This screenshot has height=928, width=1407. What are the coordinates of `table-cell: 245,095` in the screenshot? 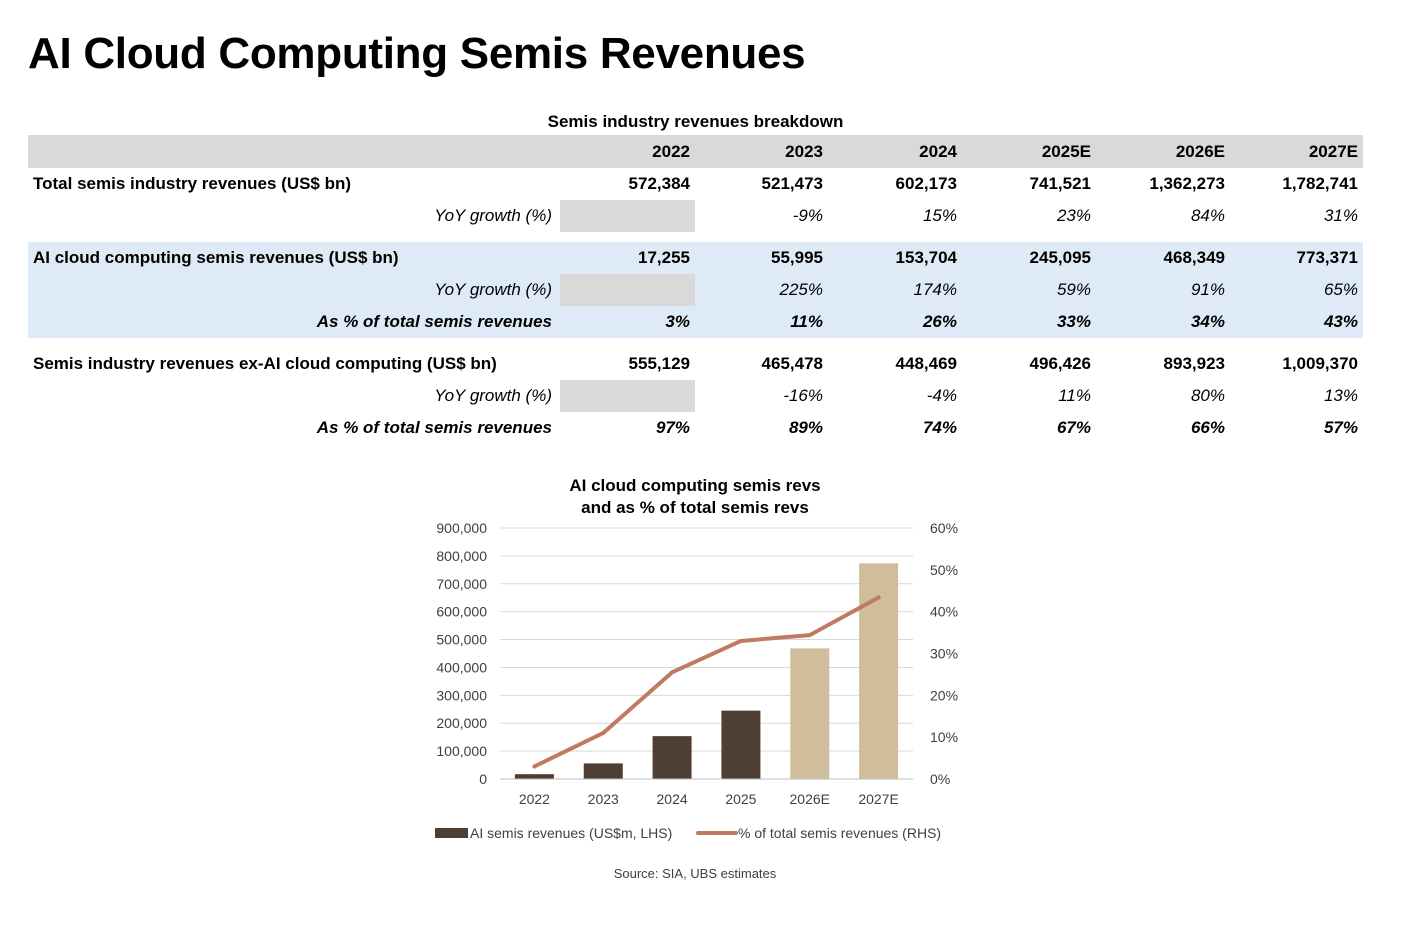 It's located at (1029, 258).